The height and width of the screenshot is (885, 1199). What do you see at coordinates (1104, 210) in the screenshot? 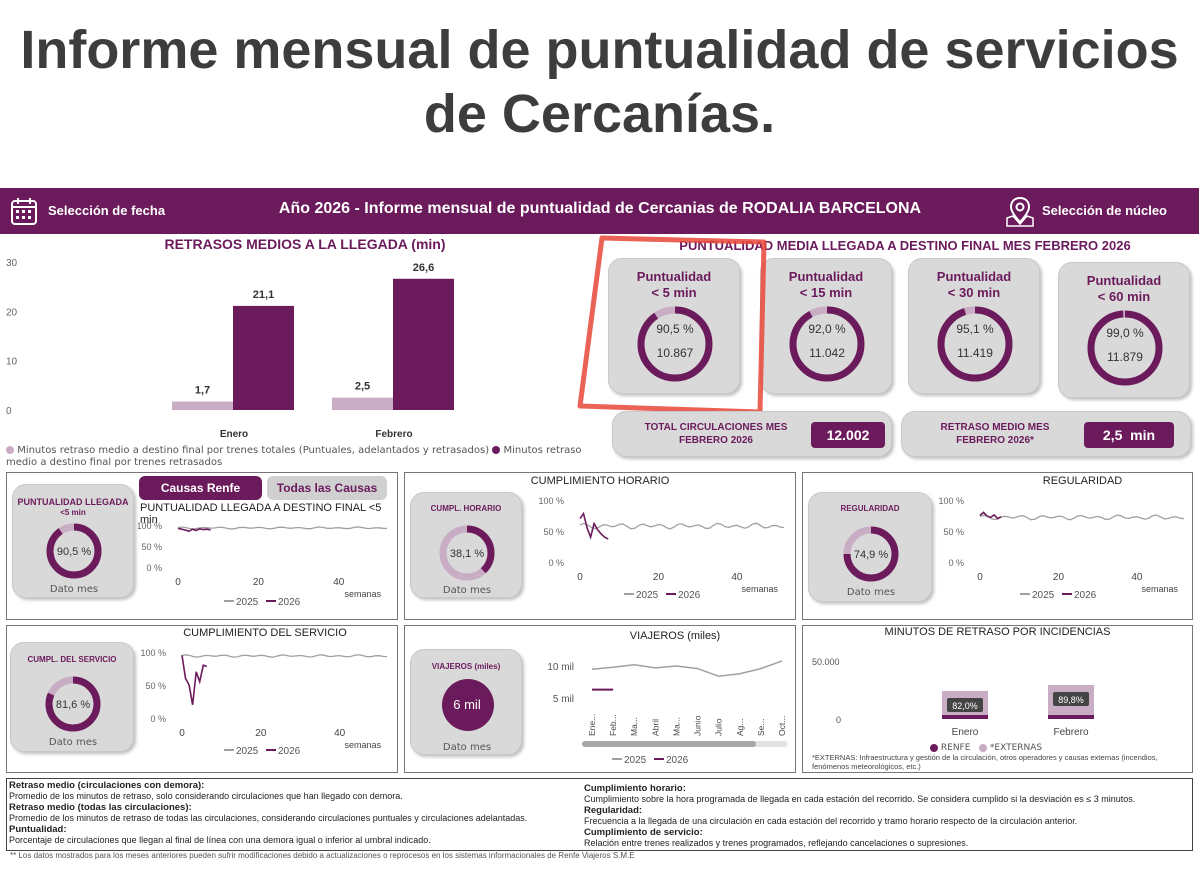
I see `nucleo-selector-button: Selección de núcleo` at bounding box center [1104, 210].